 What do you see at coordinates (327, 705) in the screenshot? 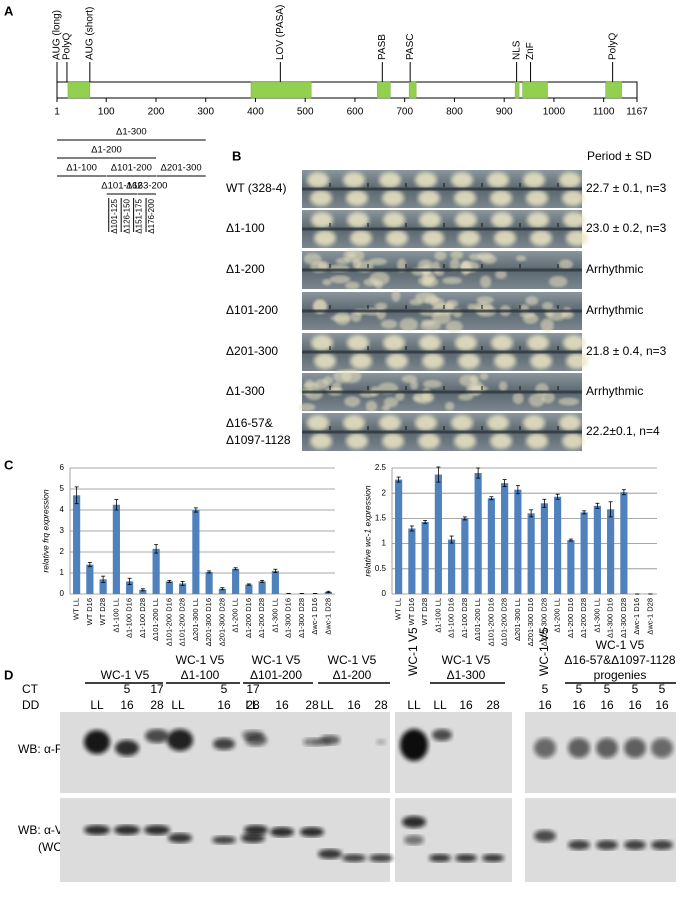
I see `dd-label: LL` at bounding box center [327, 705].